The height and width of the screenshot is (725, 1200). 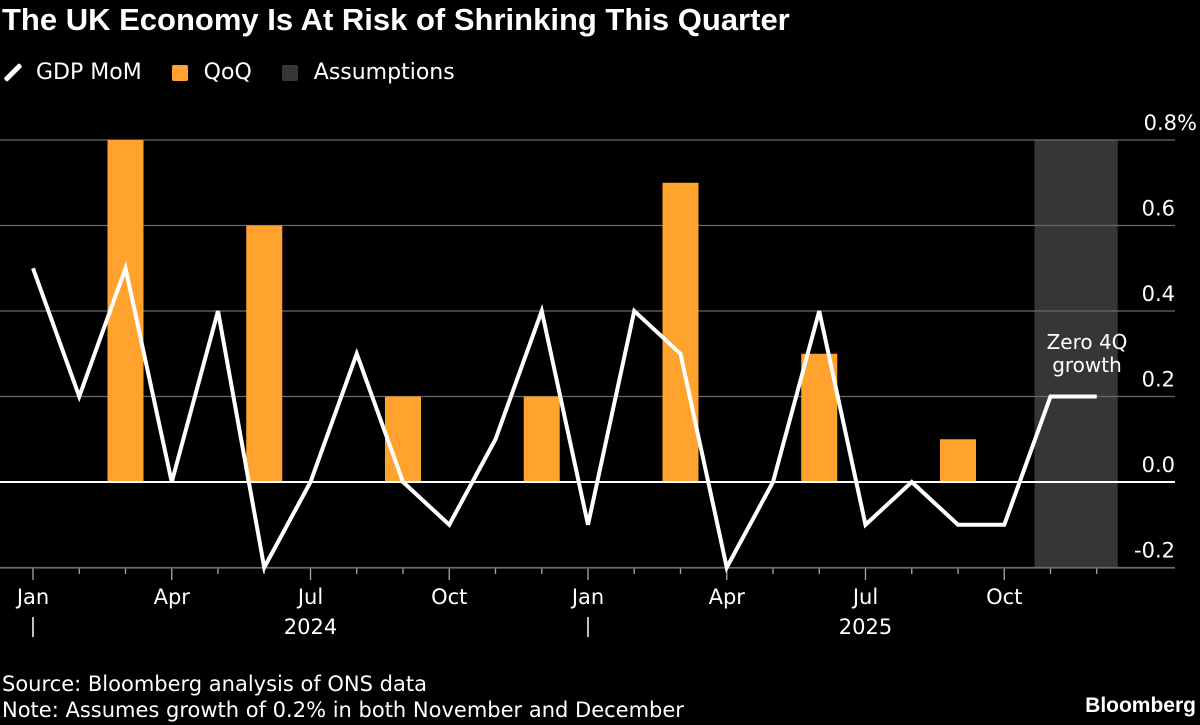 What do you see at coordinates (1154, 551) in the screenshot?
I see `y-tick-label: -0.2` at bounding box center [1154, 551].